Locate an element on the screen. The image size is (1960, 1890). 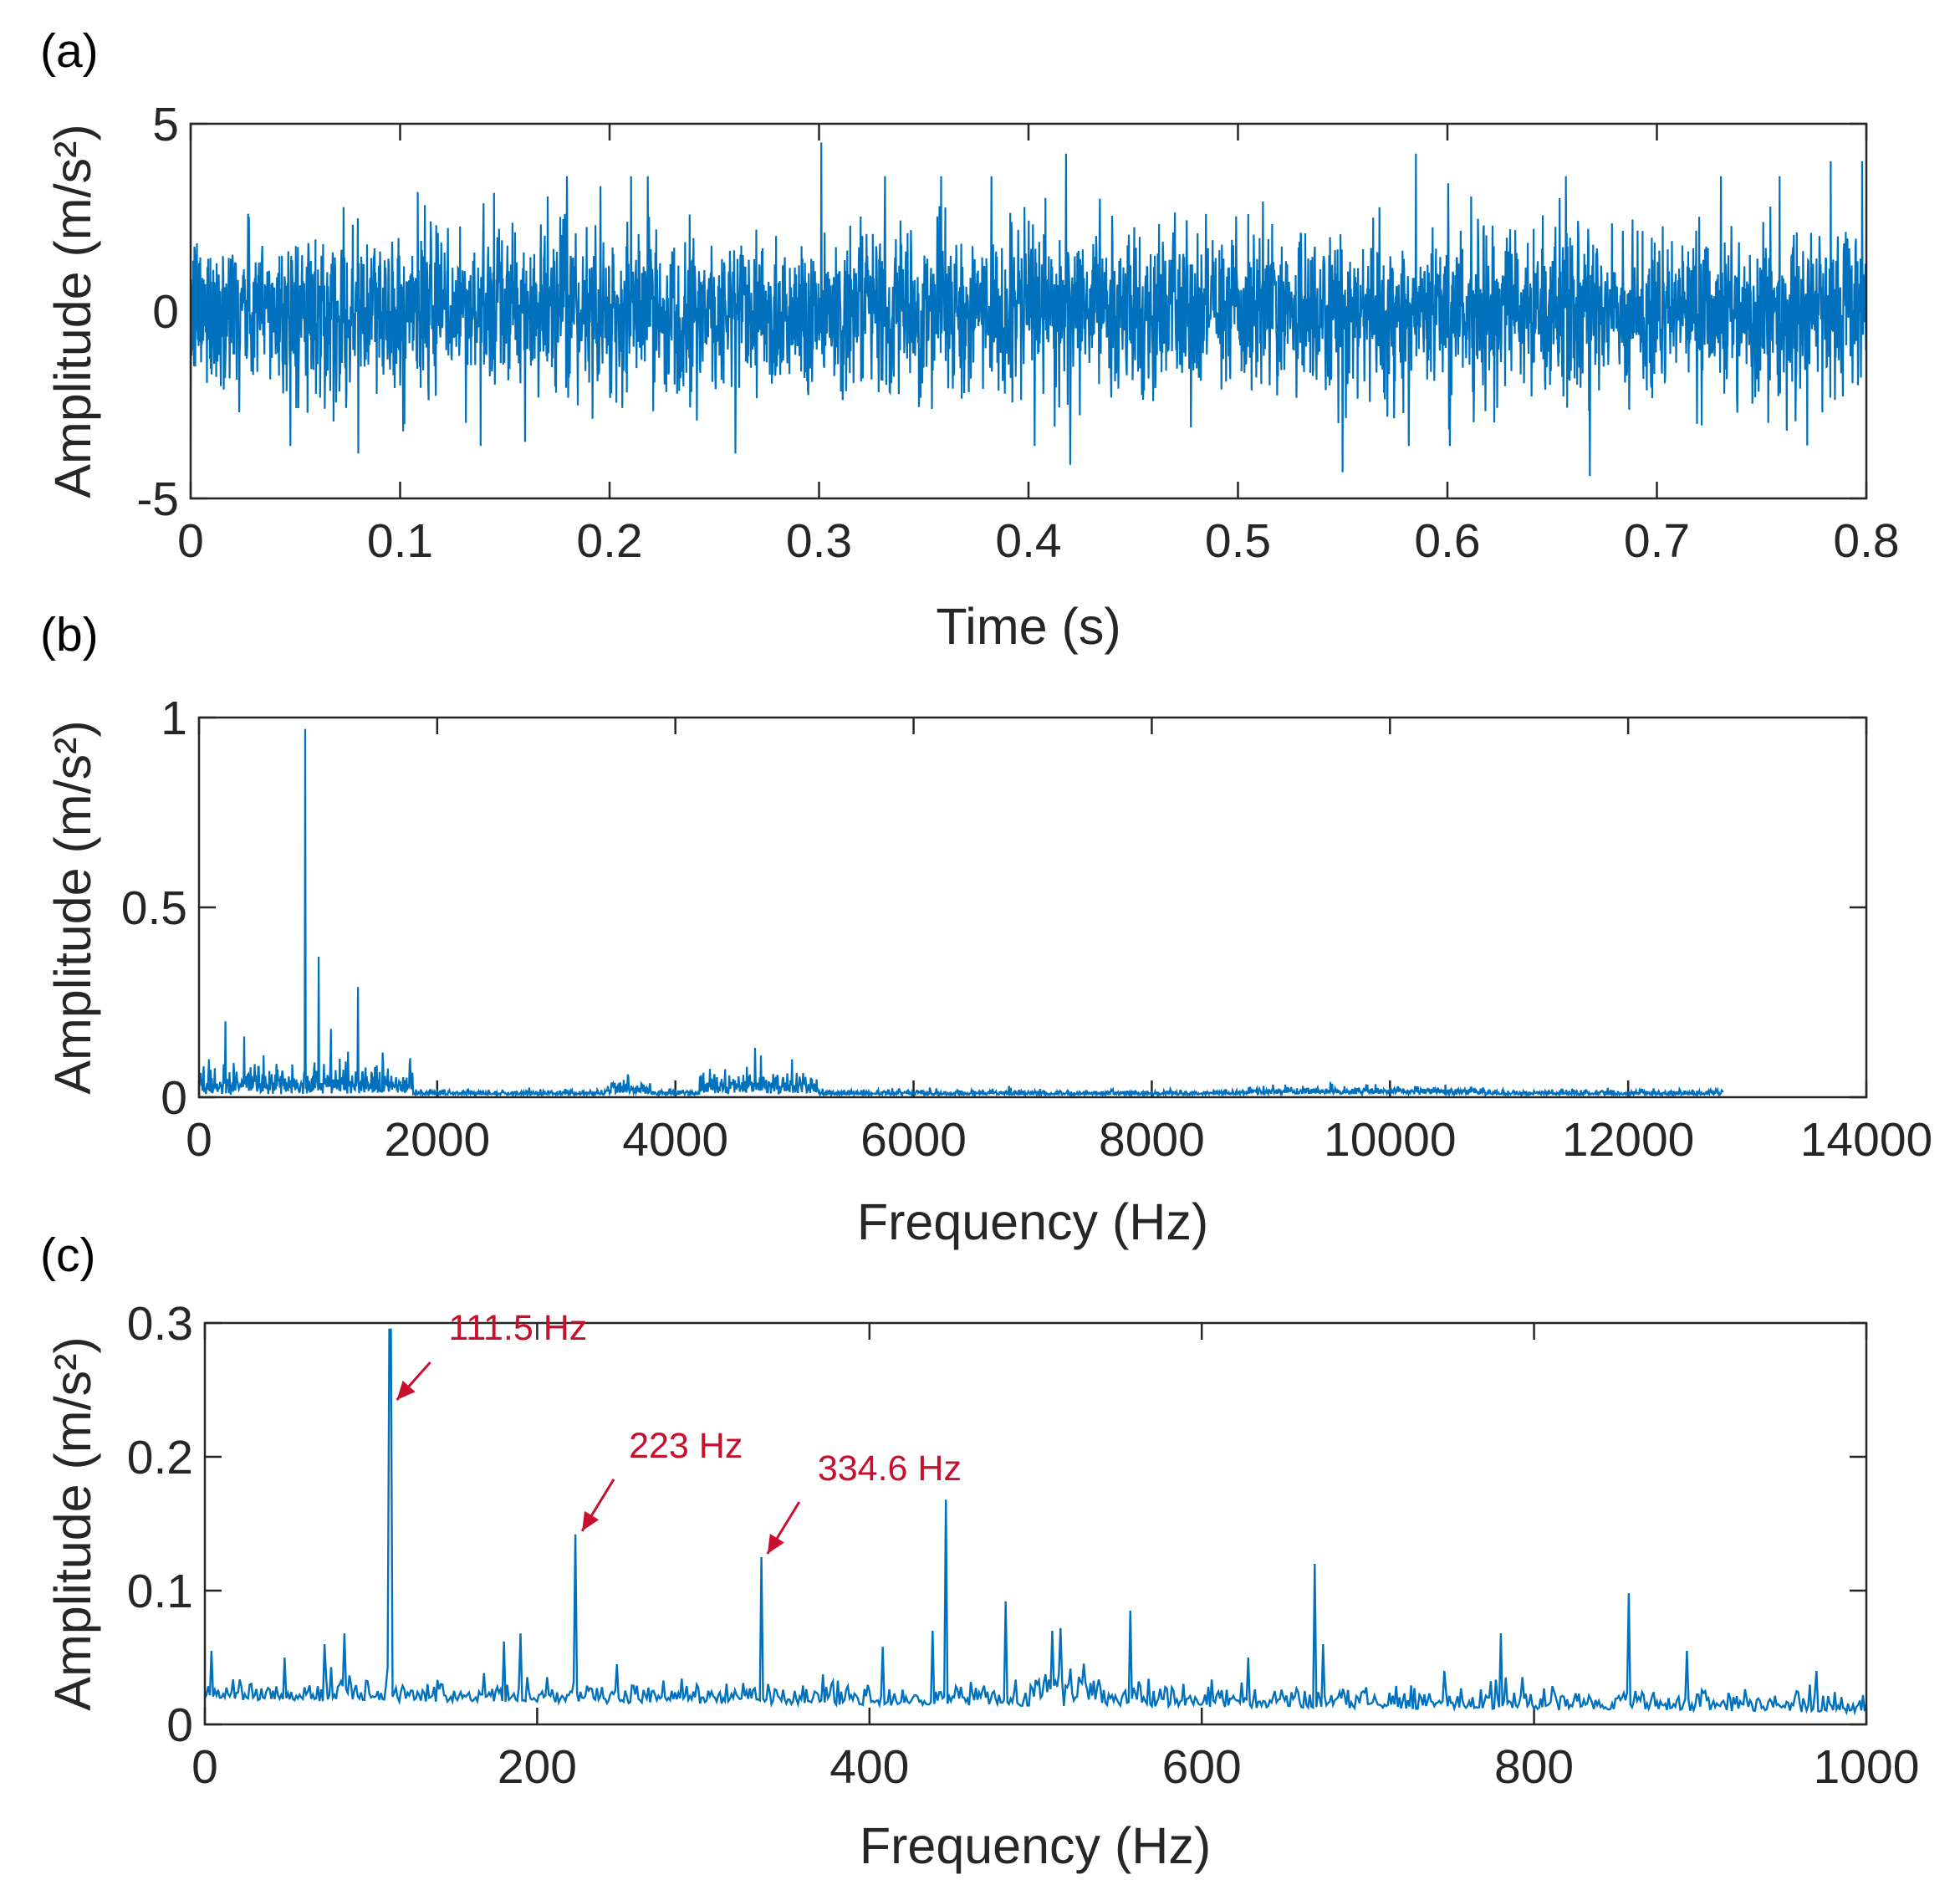
x-tick-label: 400 is located at coordinates (869, 1767).